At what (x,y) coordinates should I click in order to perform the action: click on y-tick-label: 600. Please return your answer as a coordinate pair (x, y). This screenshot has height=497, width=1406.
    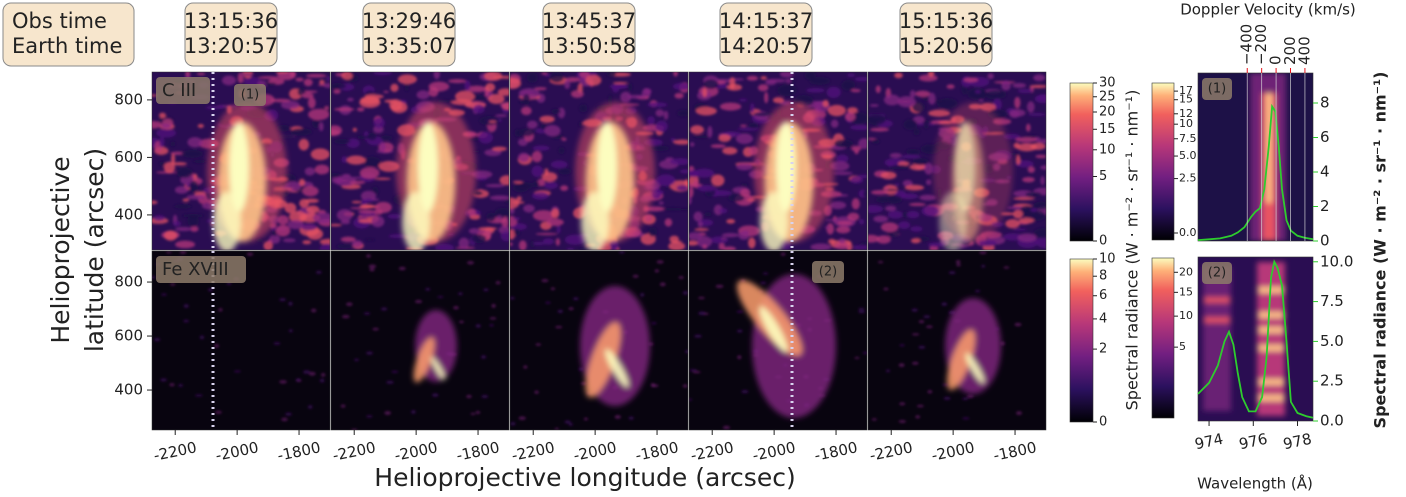
    Looking at the image, I should click on (128, 157).